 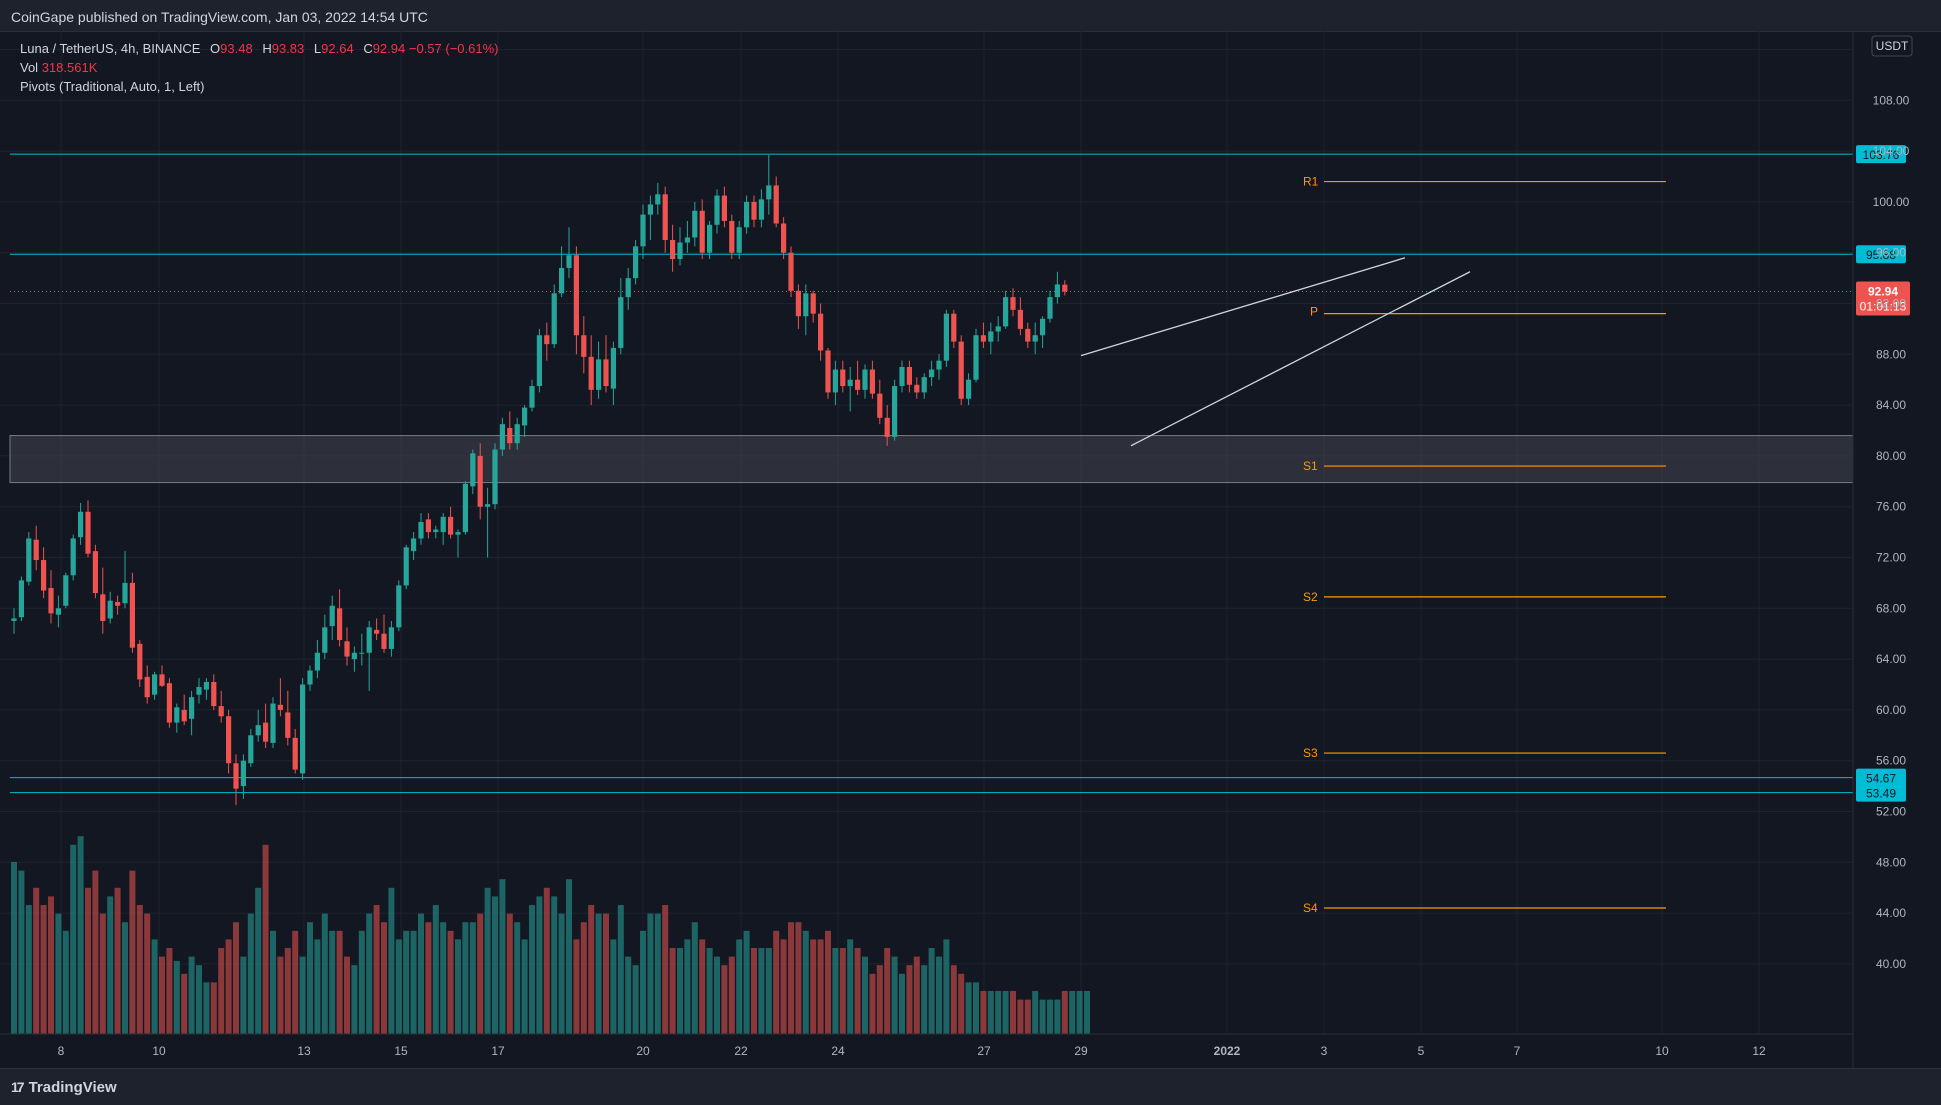 What do you see at coordinates (1484, 473) in the screenshot?
I see `pivot-lines: R2 R1 P S1 S2 S3 S4` at bounding box center [1484, 473].